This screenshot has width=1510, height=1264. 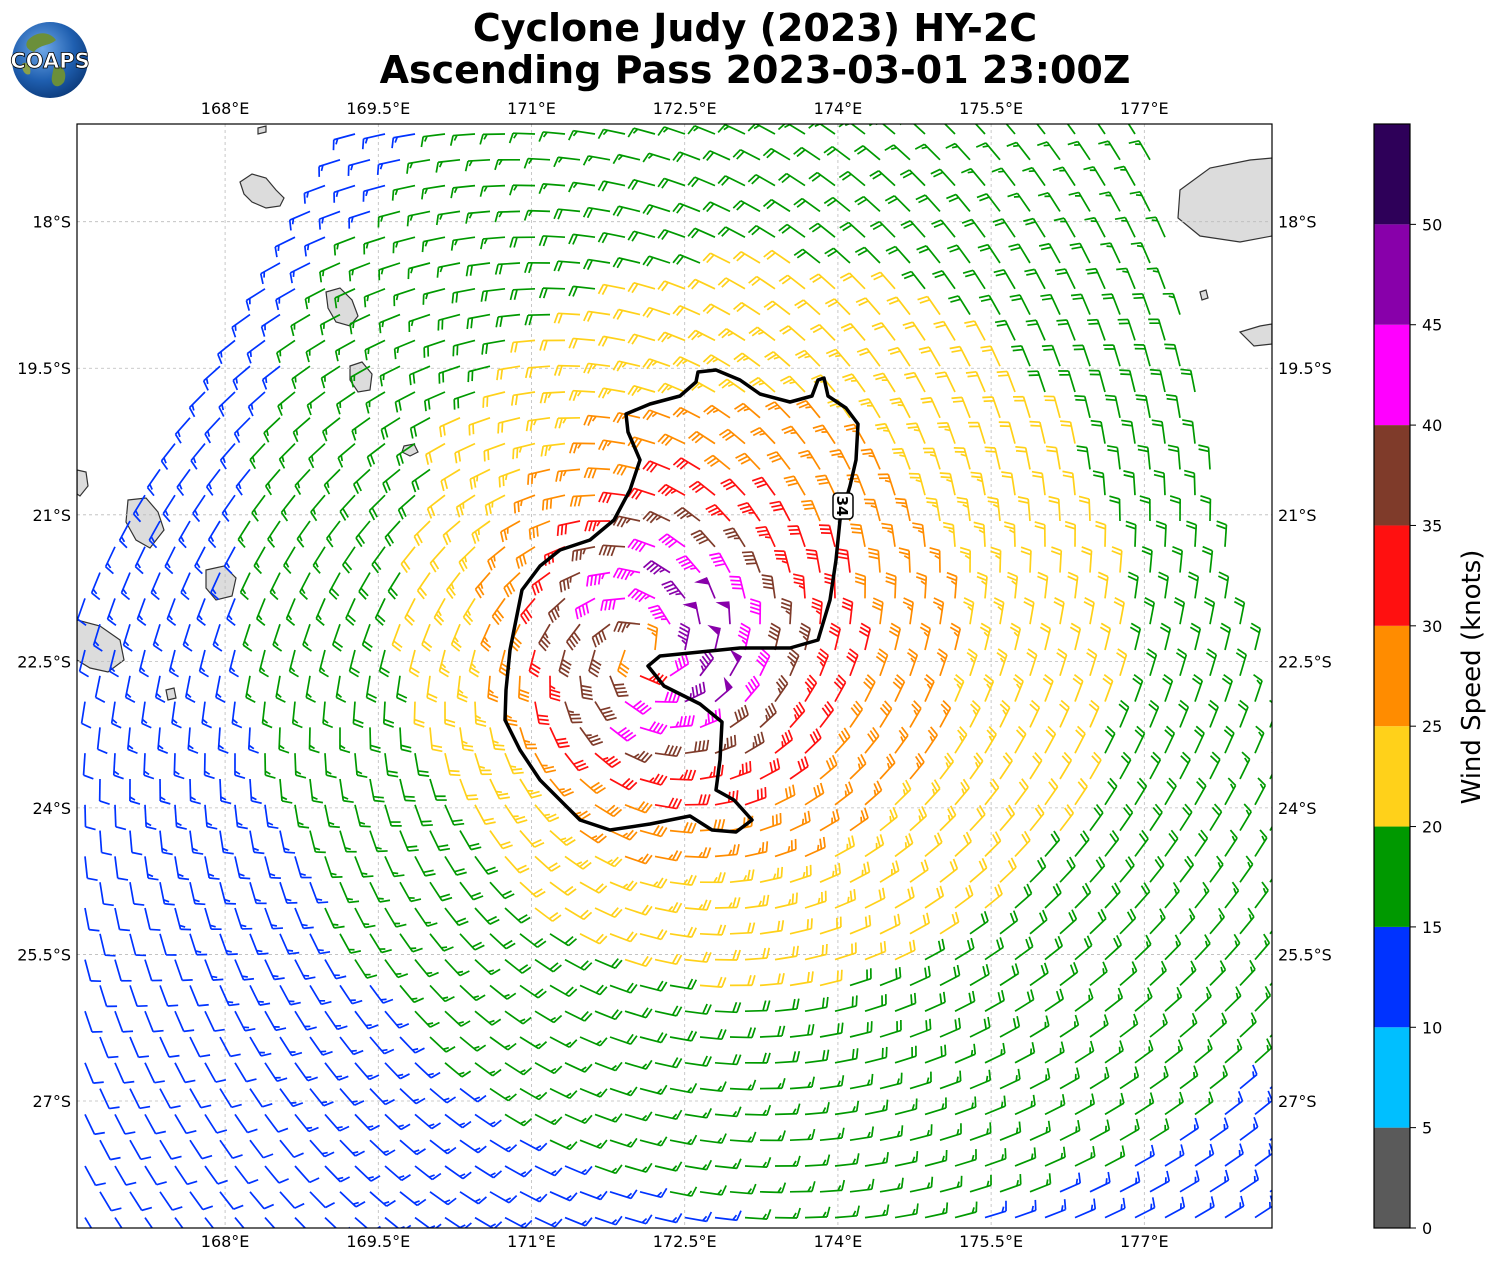 What do you see at coordinates (1432, 1027) in the screenshot?
I see `colorbar-tick-label: 10` at bounding box center [1432, 1027].